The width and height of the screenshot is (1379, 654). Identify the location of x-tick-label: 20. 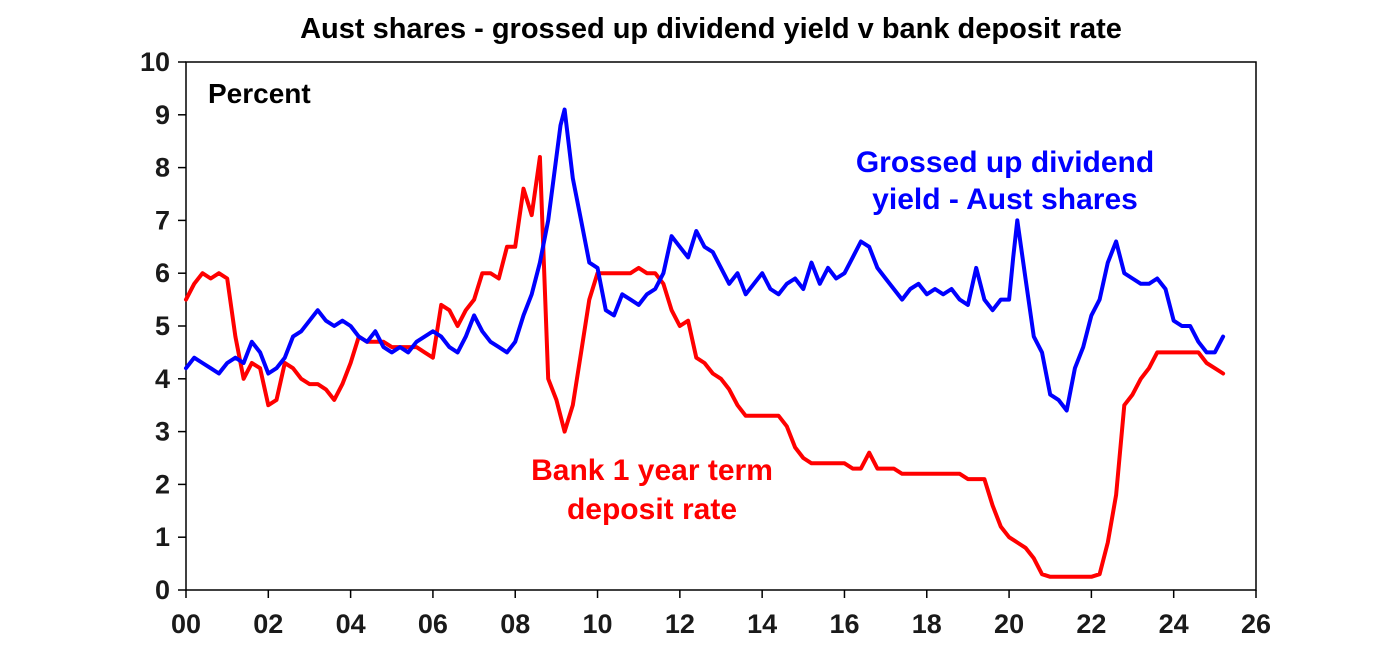
(1009, 624).